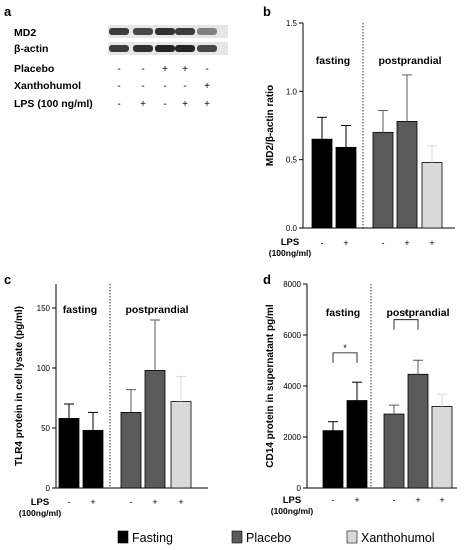 This screenshot has height=550, width=473. Describe the element at coordinates (19, 386) in the screenshot. I see `y-axis-title: TLR4 protein in cell lysate (pg/ml)` at that location.